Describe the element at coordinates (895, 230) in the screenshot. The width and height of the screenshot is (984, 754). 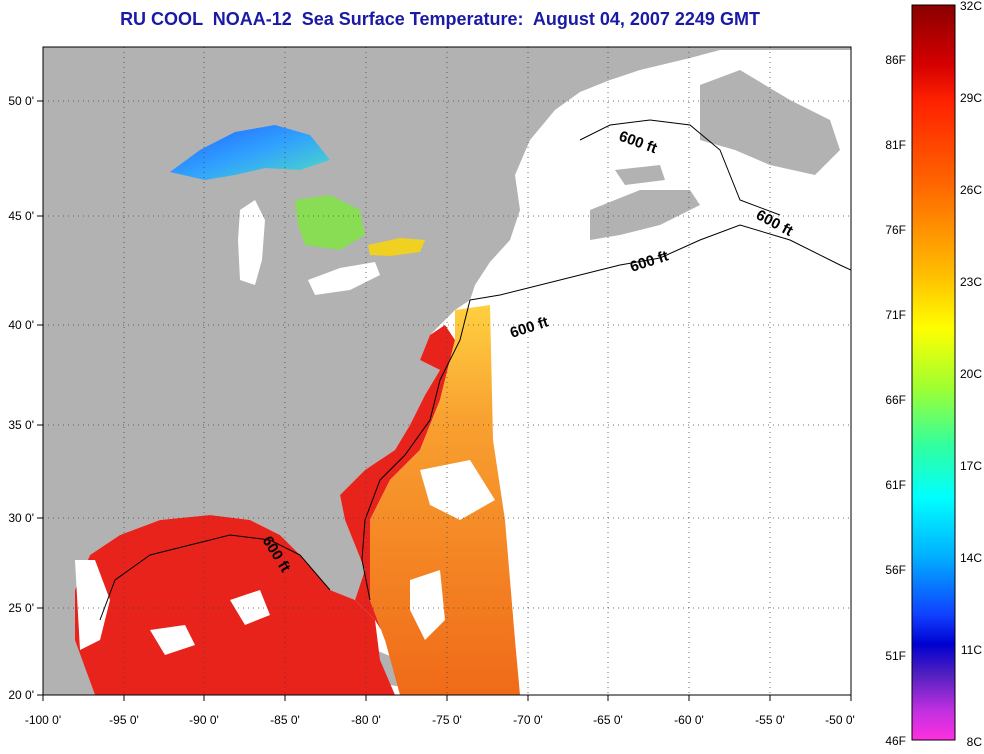
I see `colorbar-f-label: 76F` at that location.